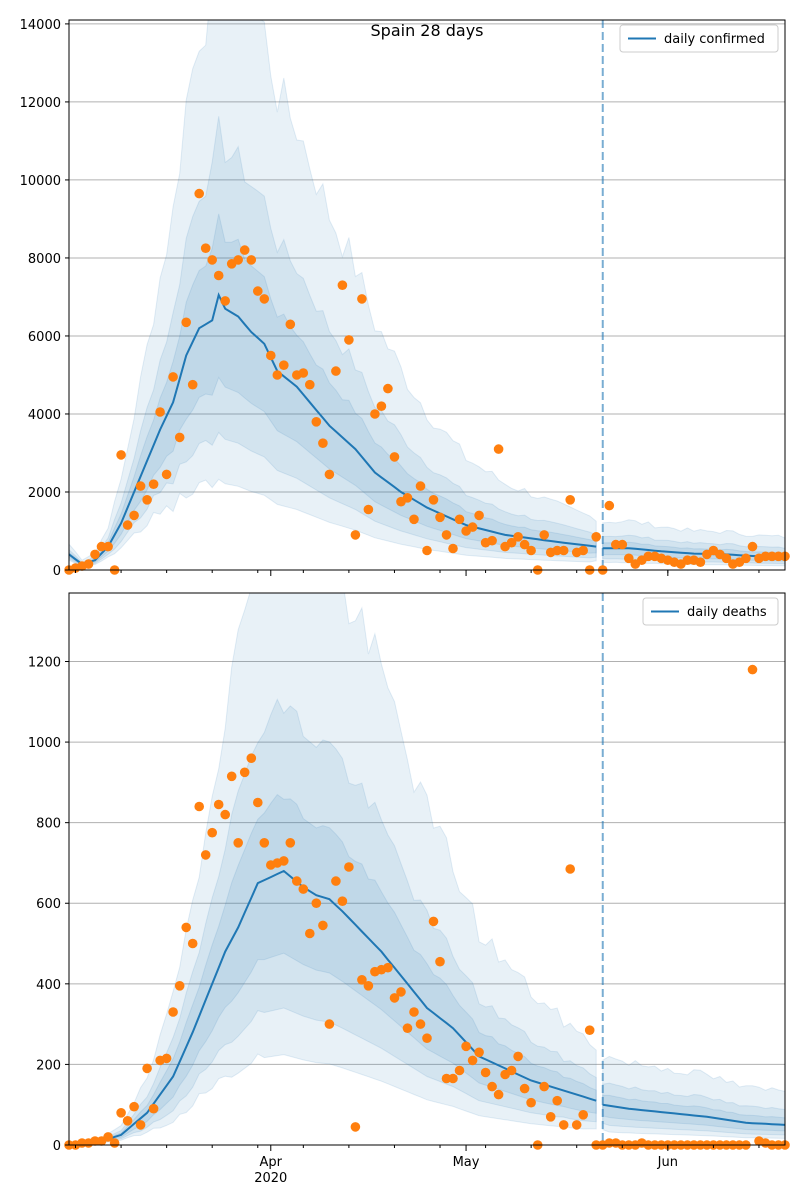 This screenshot has height=1200, width=800. I want to click on chart-title: Spain 28 days, so click(427, 30).